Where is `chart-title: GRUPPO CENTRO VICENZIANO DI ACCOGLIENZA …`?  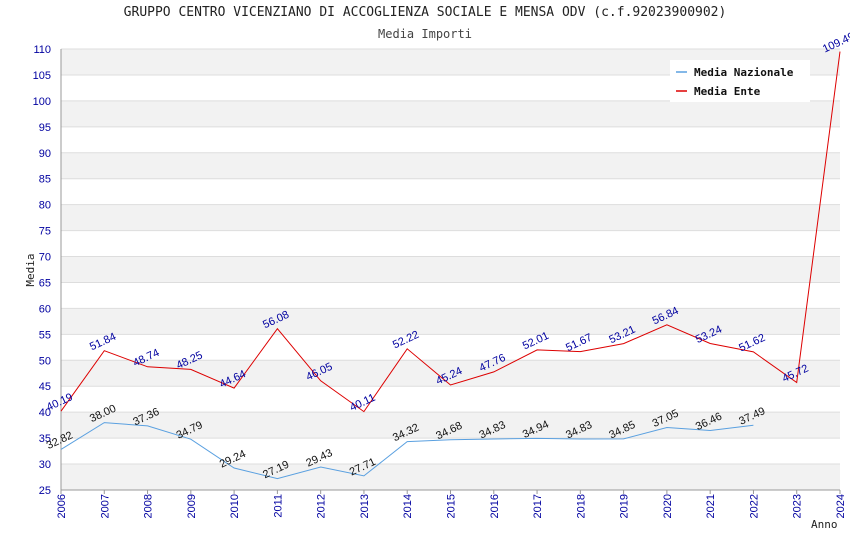 chart-title: GRUPPO CENTRO VICENZIANO DI ACCOGLIENZA … is located at coordinates (425, 12).